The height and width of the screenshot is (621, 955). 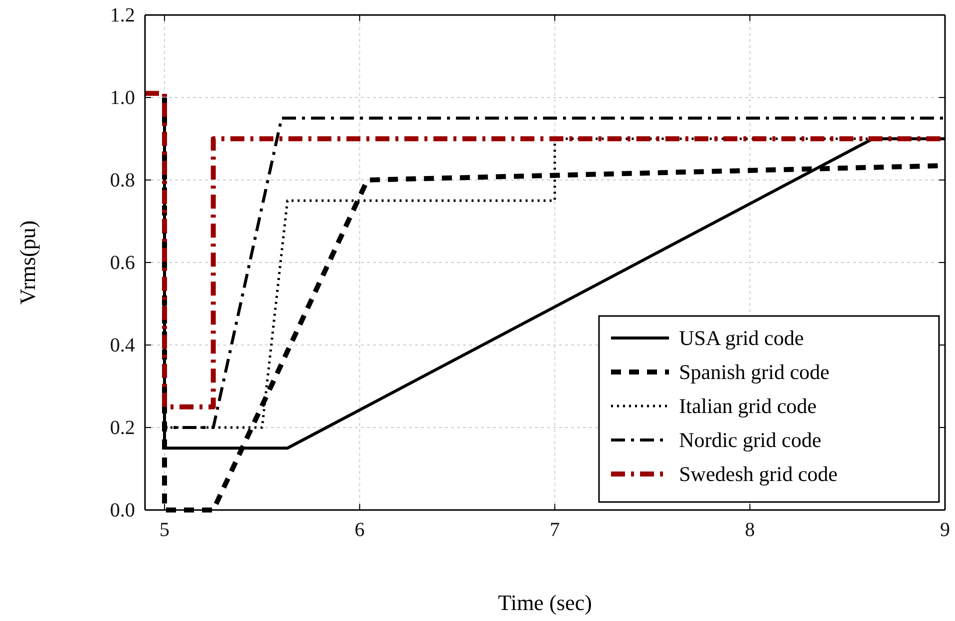 I want to click on x-tick-label: 5, so click(x=165, y=530).